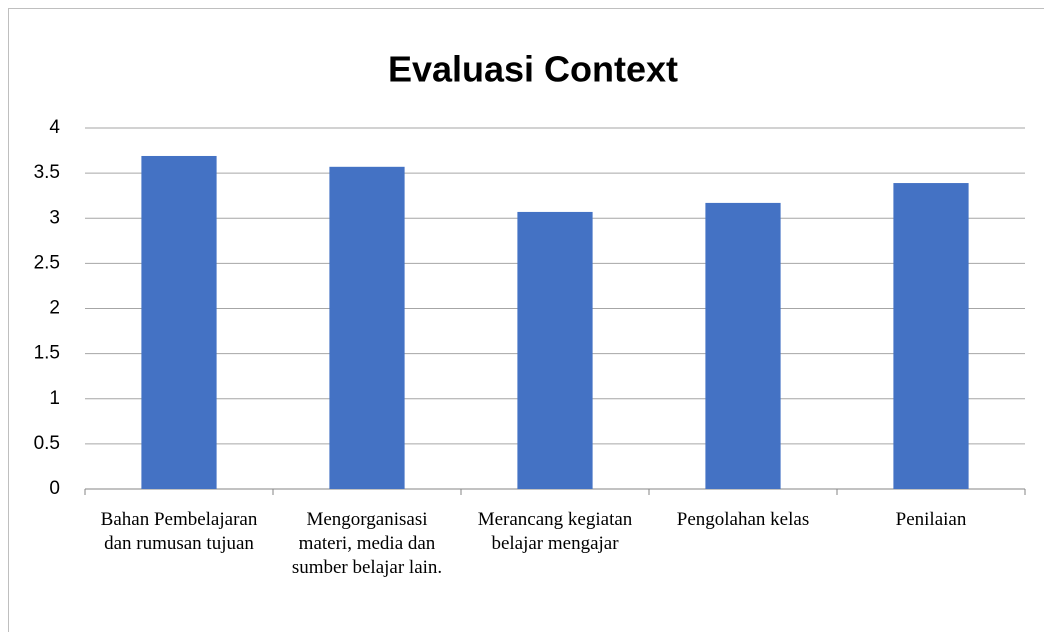 The width and height of the screenshot is (1044, 632). I want to click on y-tick-label: 3.5, so click(47, 172).